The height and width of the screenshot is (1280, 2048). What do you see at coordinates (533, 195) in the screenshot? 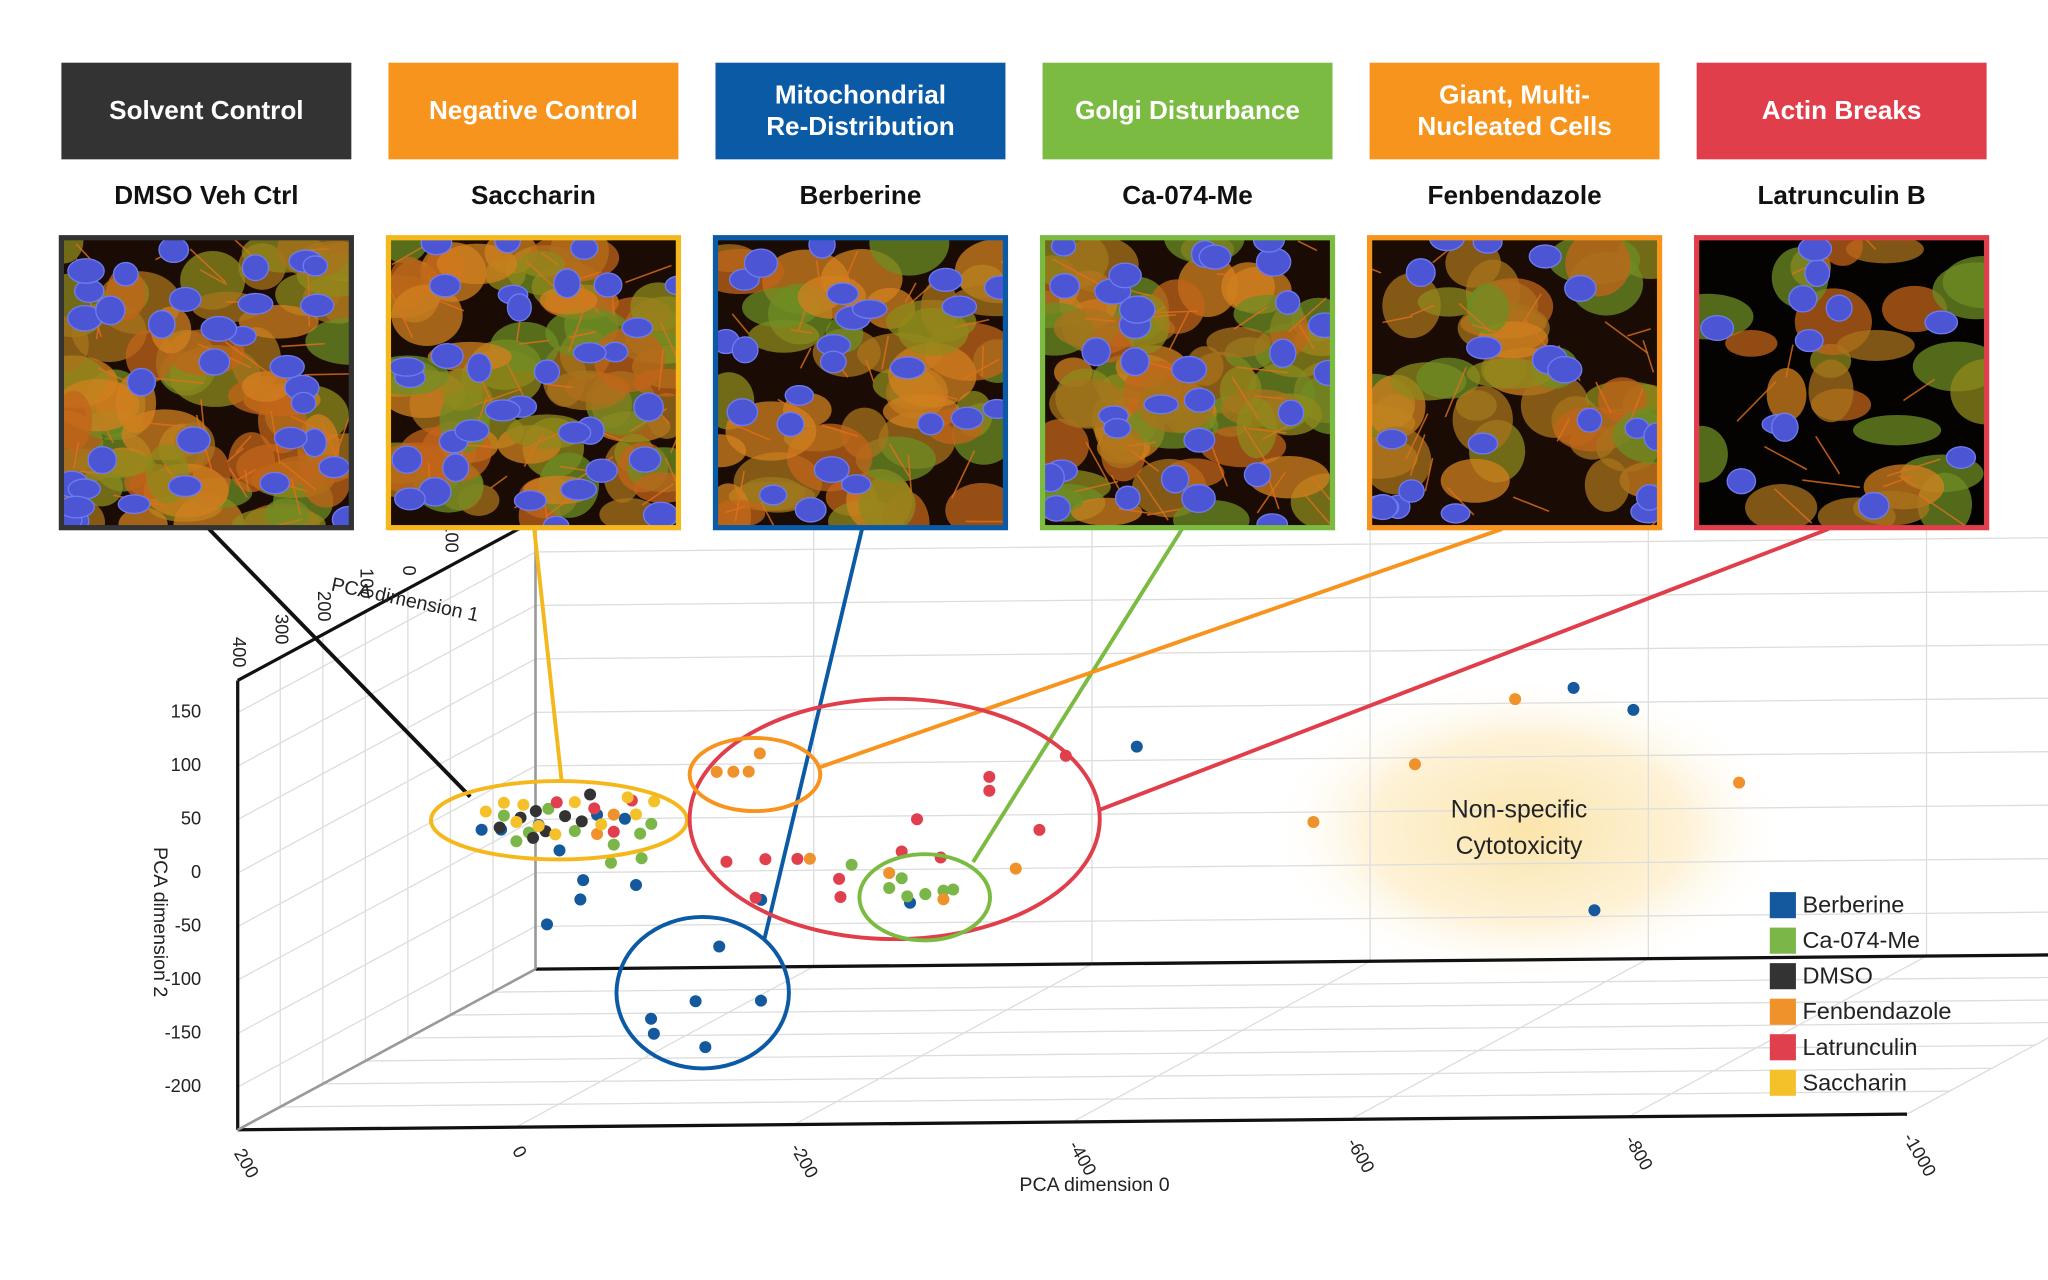
I see `compound-name: Saccharin` at bounding box center [533, 195].